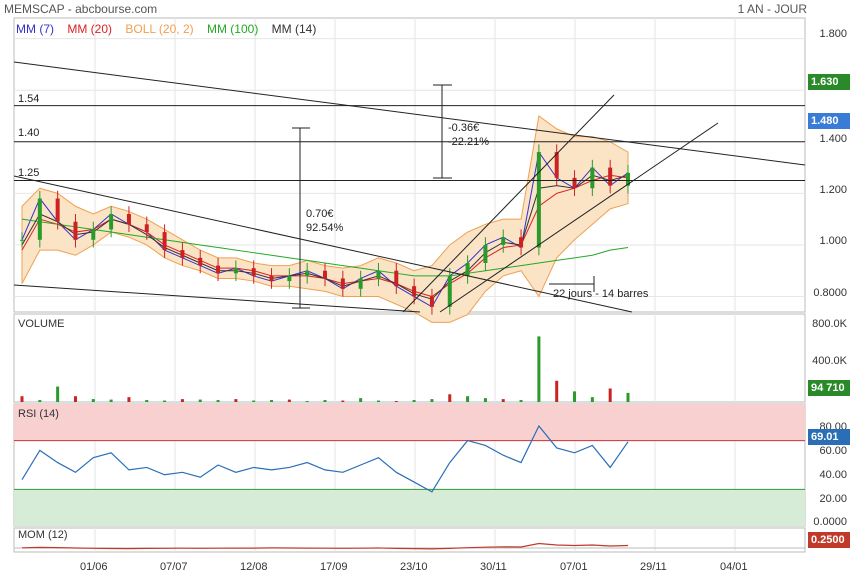 Image resolution: width=855 pixels, height=580 pixels. What do you see at coordinates (772, 9) in the screenshot?
I see `period-label: 1 AN - JOUR` at bounding box center [772, 9].